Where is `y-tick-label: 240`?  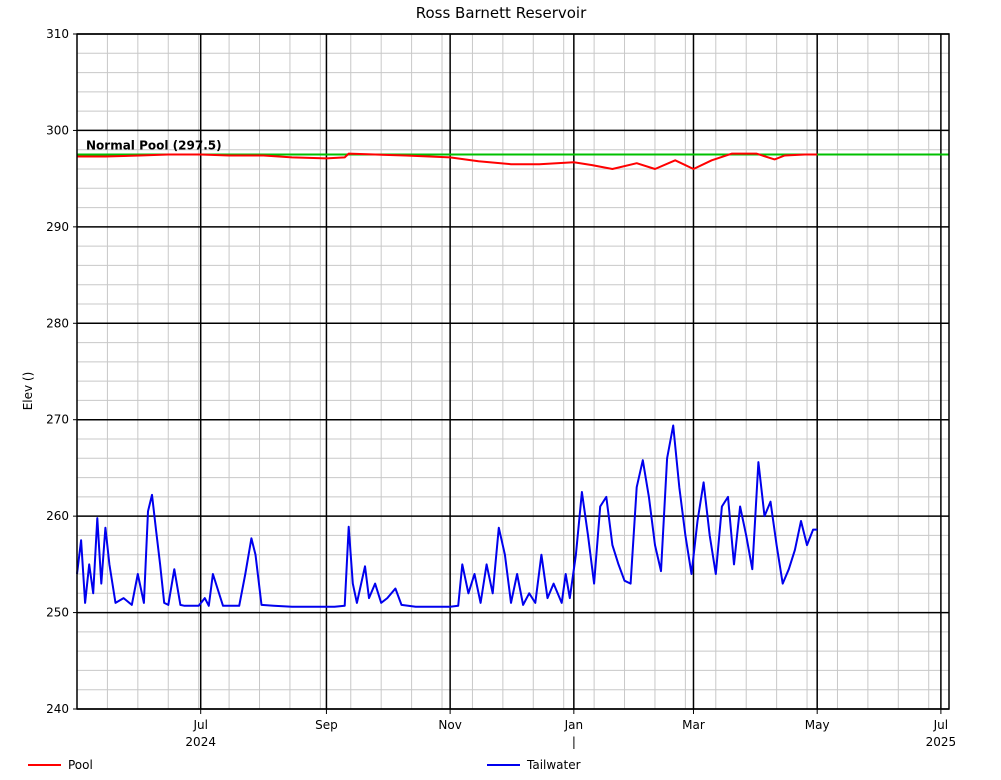 y-tick-label: 240 is located at coordinates (57, 709).